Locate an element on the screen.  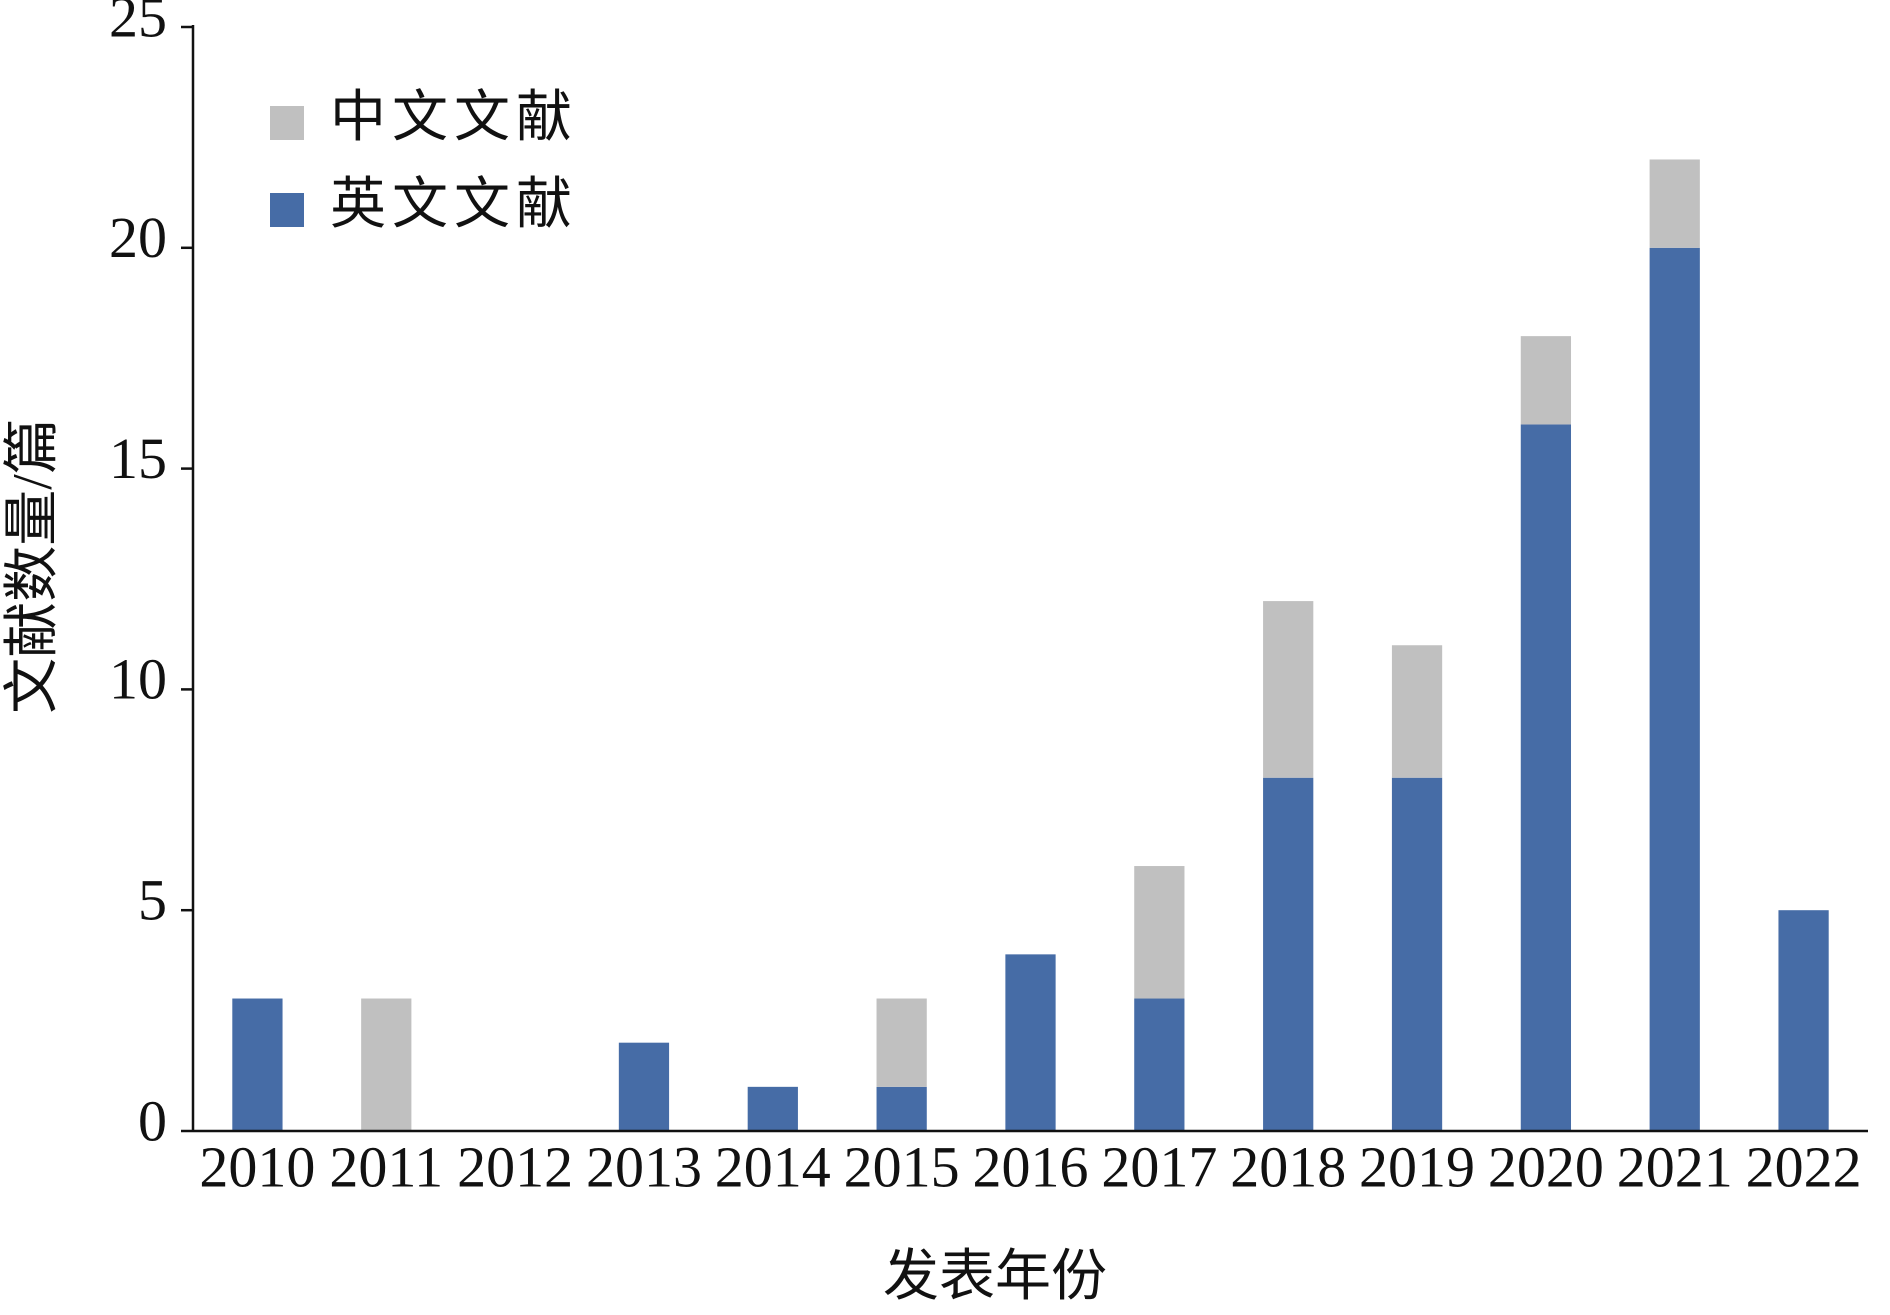
legend-label: 中文文献 is located at coordinates (454, 118).